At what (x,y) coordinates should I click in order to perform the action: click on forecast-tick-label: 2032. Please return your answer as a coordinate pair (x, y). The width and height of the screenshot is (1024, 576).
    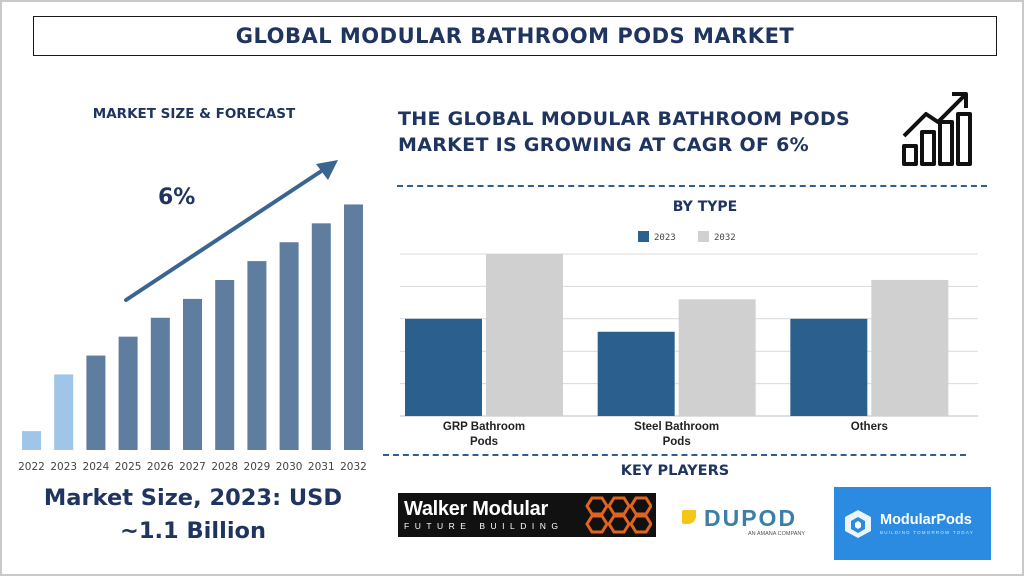
    Looking at the image, I should click on (353, 467).